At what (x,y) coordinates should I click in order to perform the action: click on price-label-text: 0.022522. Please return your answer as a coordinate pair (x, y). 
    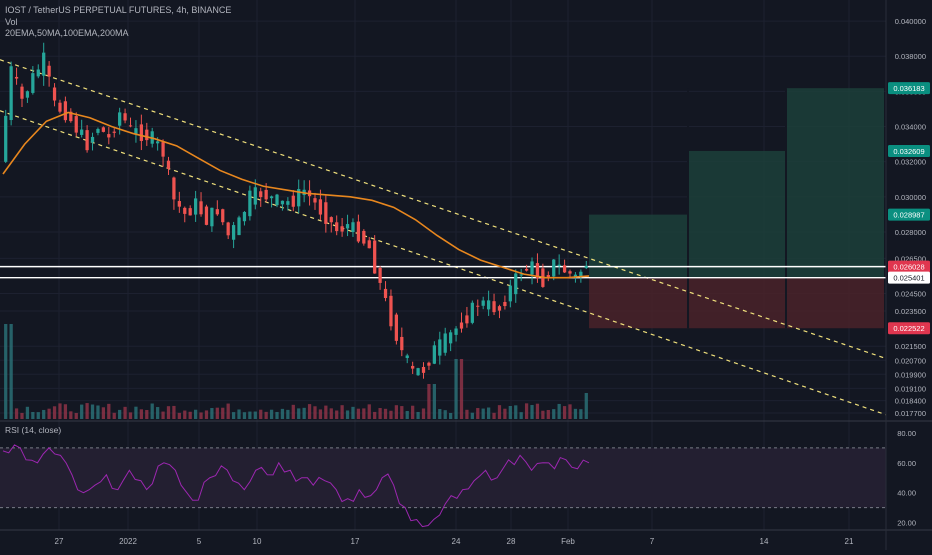
    Looking at the image, I should click on (908, 328).